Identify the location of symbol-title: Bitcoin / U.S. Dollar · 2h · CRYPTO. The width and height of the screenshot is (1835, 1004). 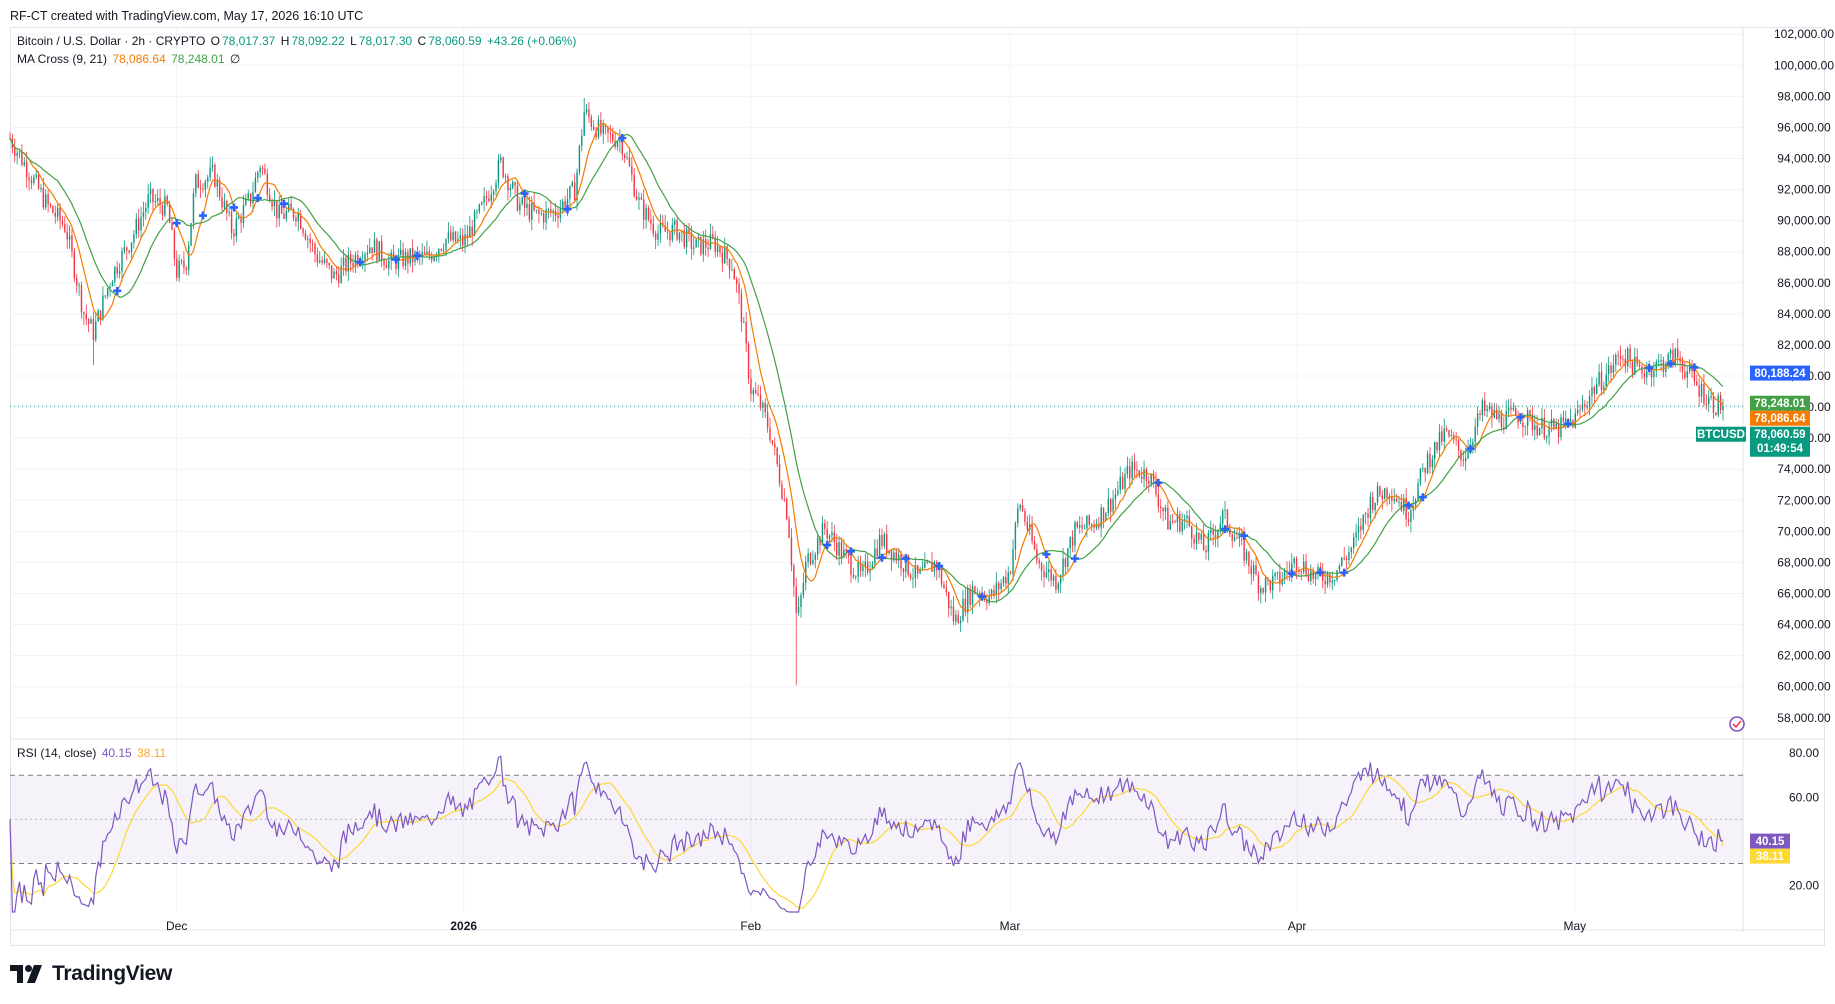
(111, 41).